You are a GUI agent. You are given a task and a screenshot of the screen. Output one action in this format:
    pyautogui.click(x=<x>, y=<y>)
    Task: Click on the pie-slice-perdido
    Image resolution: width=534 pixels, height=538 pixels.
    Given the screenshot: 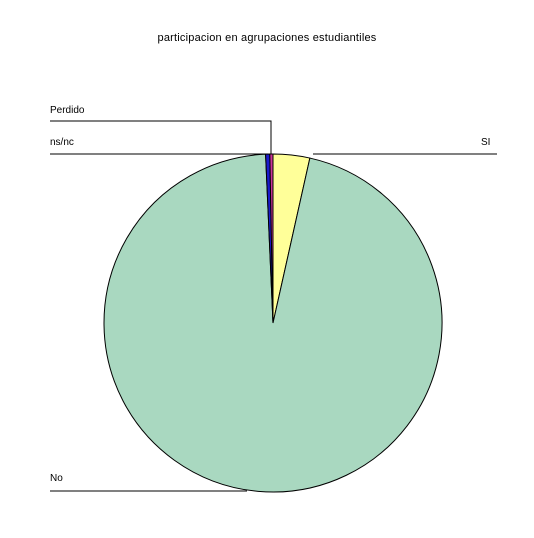 What is the action you would take?
    pyautogui.click(x=271, y=238)
    